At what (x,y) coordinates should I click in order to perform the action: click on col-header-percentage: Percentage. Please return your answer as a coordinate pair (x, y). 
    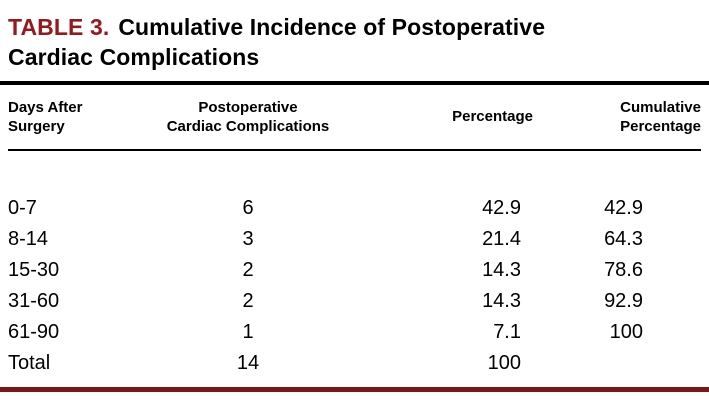
    Looking at the image, I should click on (450, 117).